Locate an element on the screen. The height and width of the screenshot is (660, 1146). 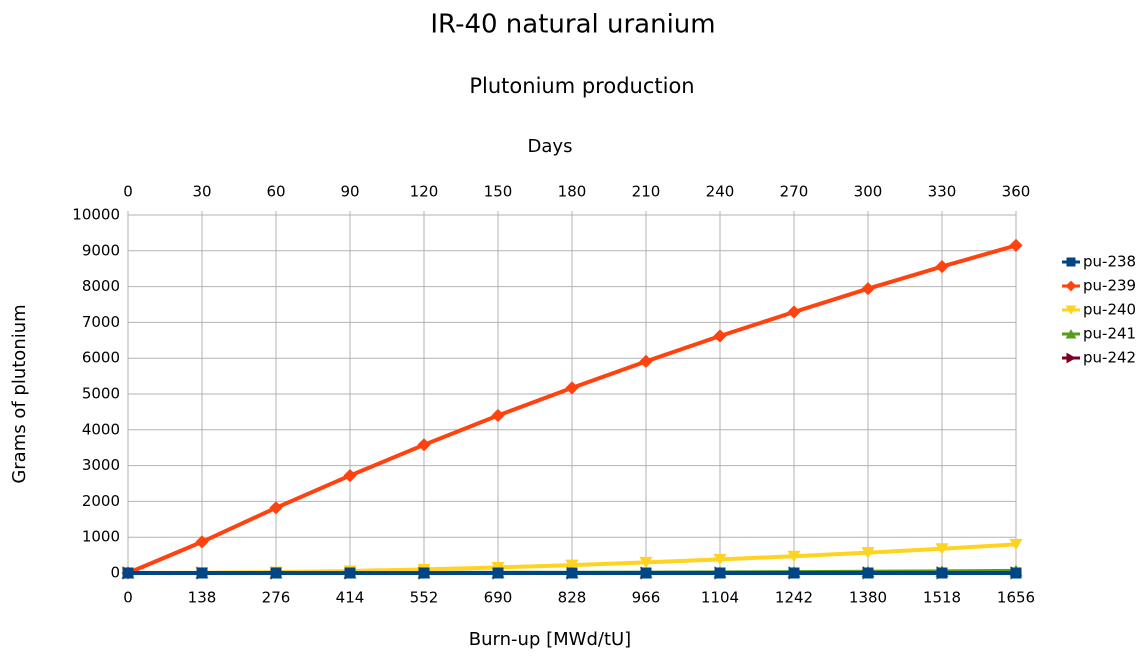
legend-label: pu-239 is located at coordinates (1109, 286).